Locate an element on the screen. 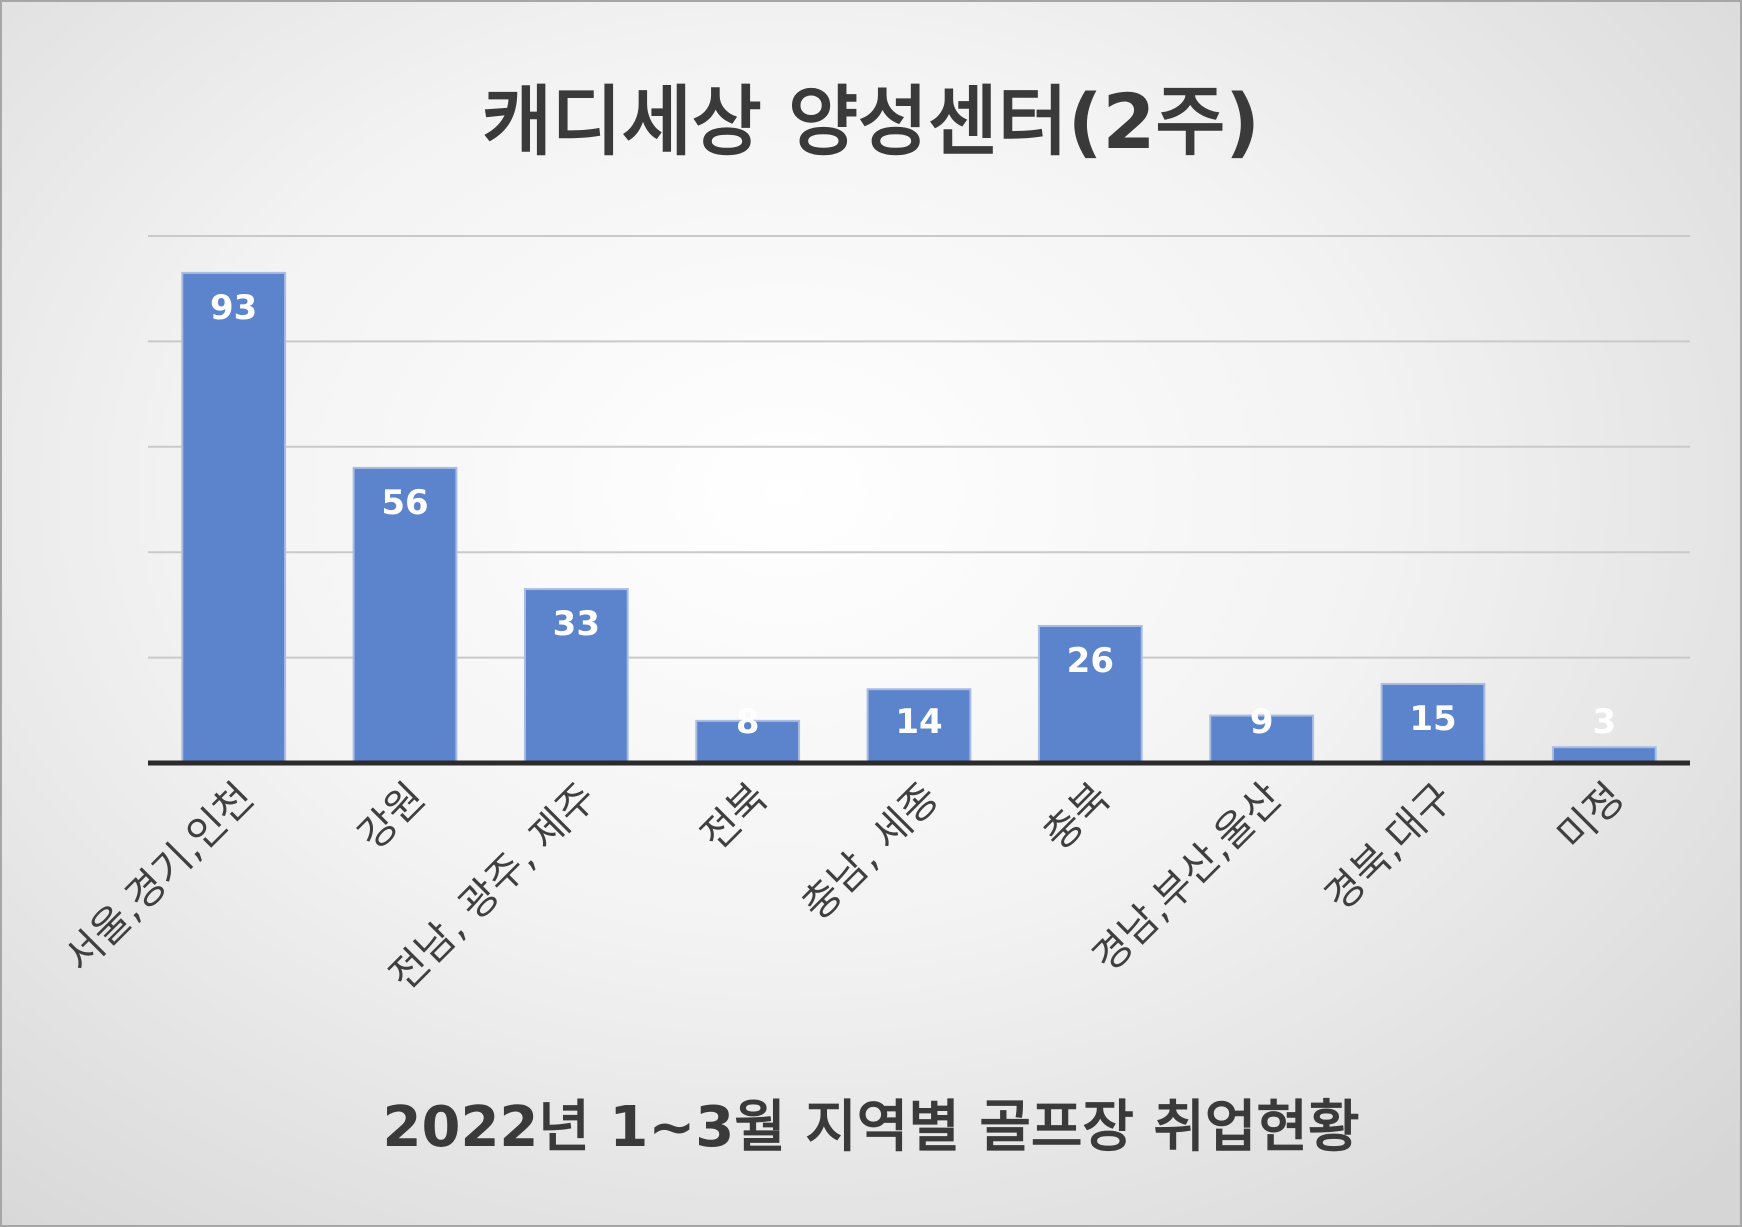  tick-label-3: 전북 is located at coordinates (734, 817).